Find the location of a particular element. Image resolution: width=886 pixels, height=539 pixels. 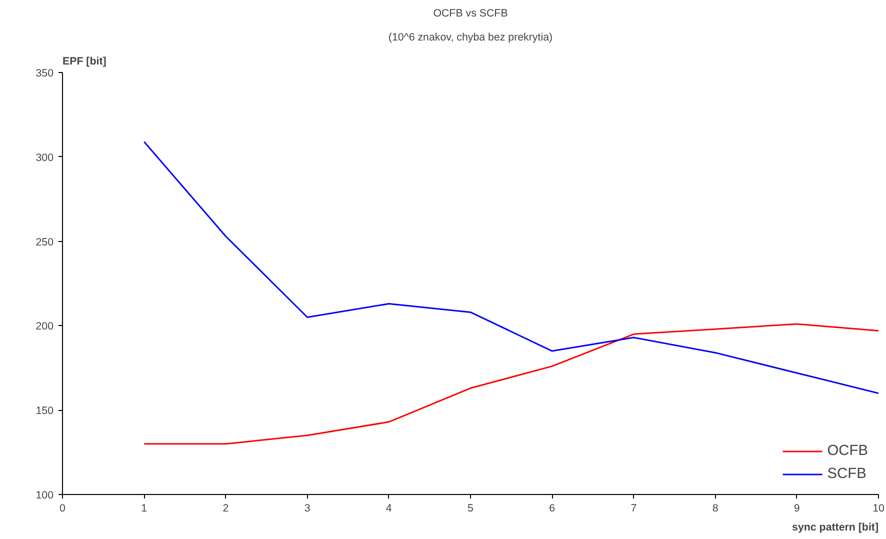

x-tick-label: 0 is located at coordinates (63, 508).